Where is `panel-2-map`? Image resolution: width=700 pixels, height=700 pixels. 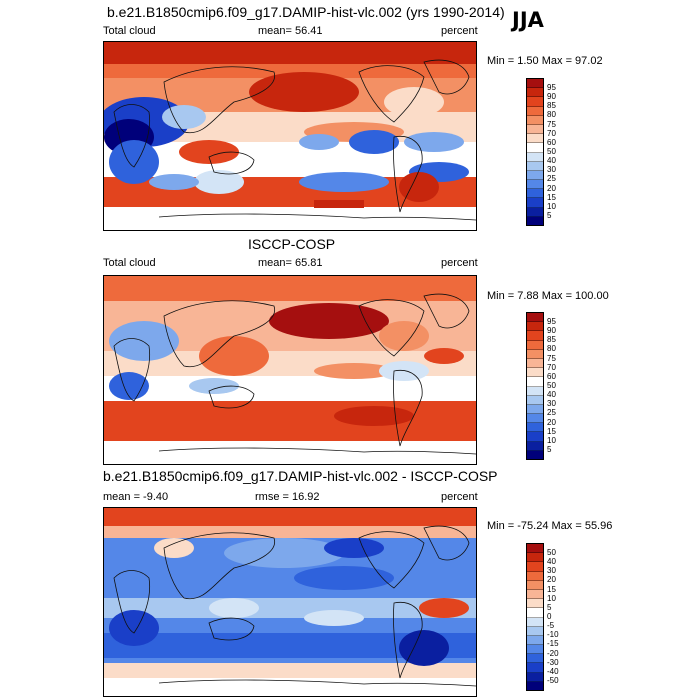 panel-2-map is located at coordinates (290, 370).